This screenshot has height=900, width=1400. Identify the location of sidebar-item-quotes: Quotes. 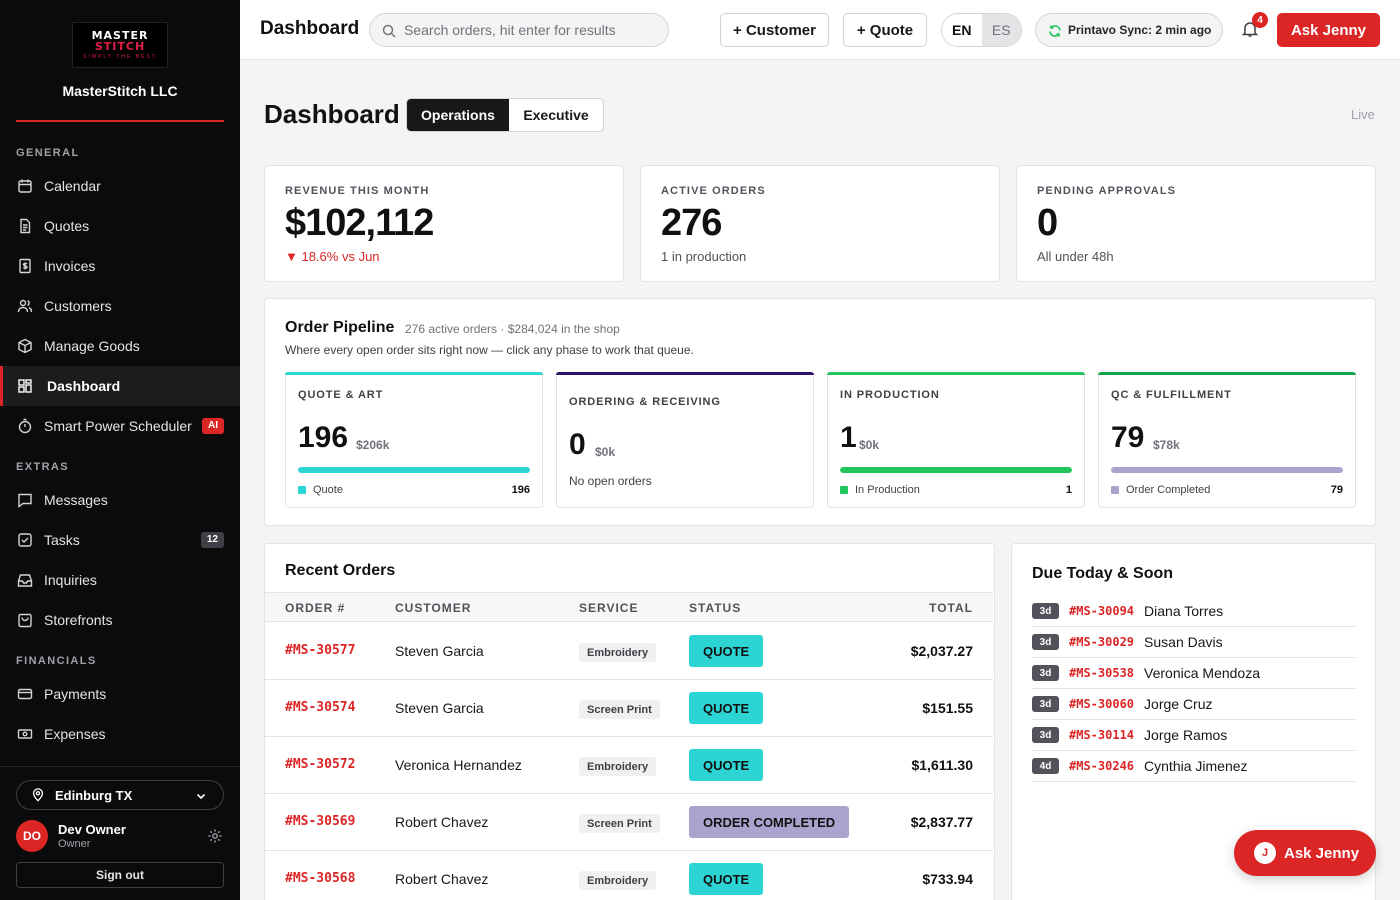
(120, 226).